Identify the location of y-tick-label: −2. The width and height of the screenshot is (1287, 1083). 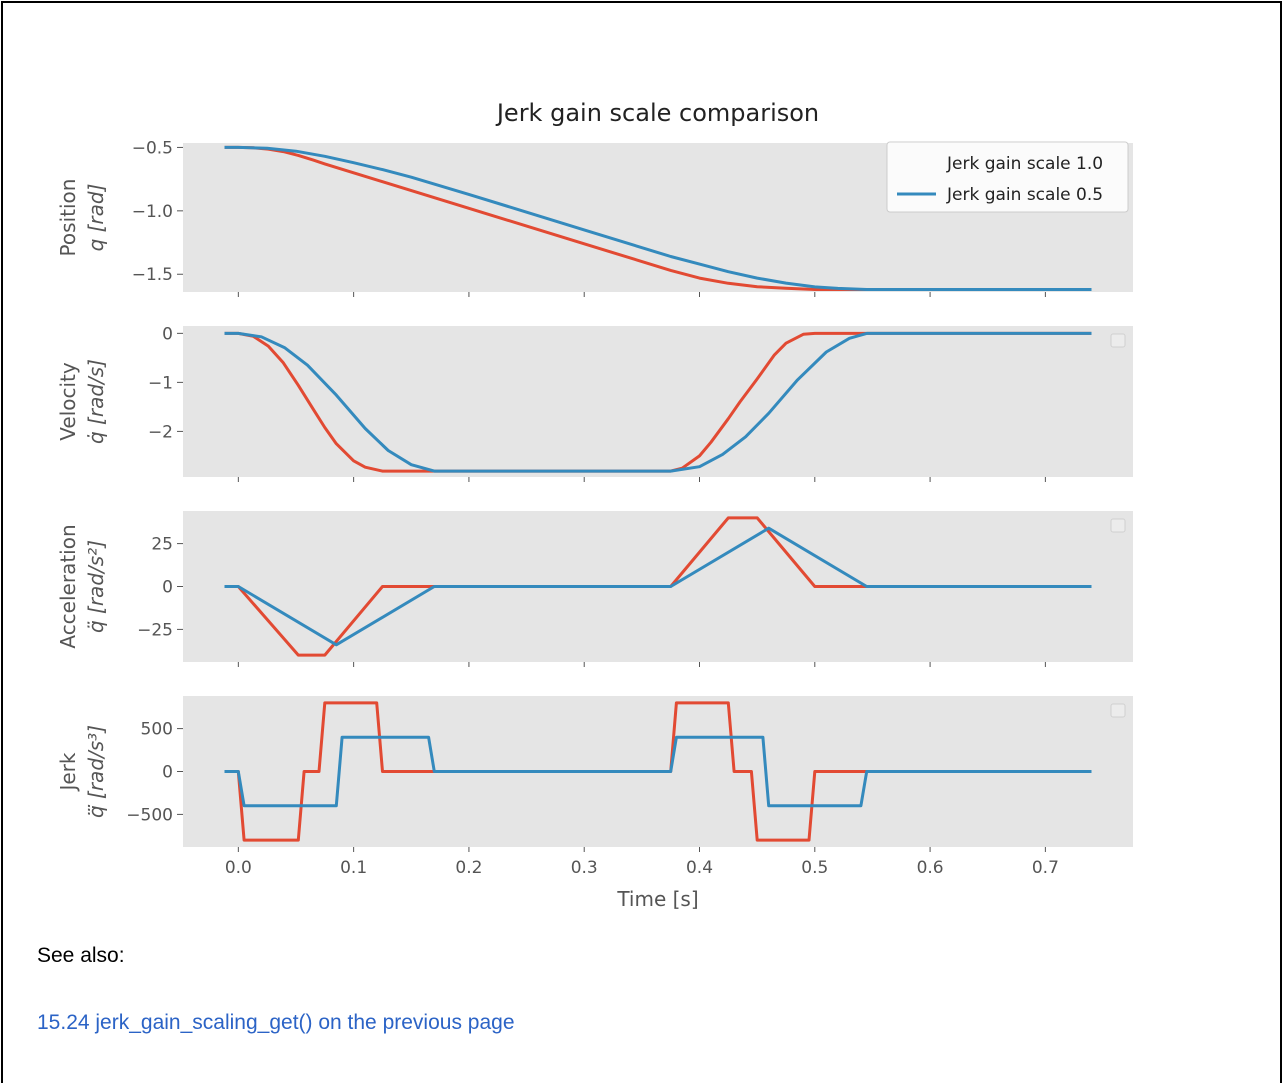
(160, 432).